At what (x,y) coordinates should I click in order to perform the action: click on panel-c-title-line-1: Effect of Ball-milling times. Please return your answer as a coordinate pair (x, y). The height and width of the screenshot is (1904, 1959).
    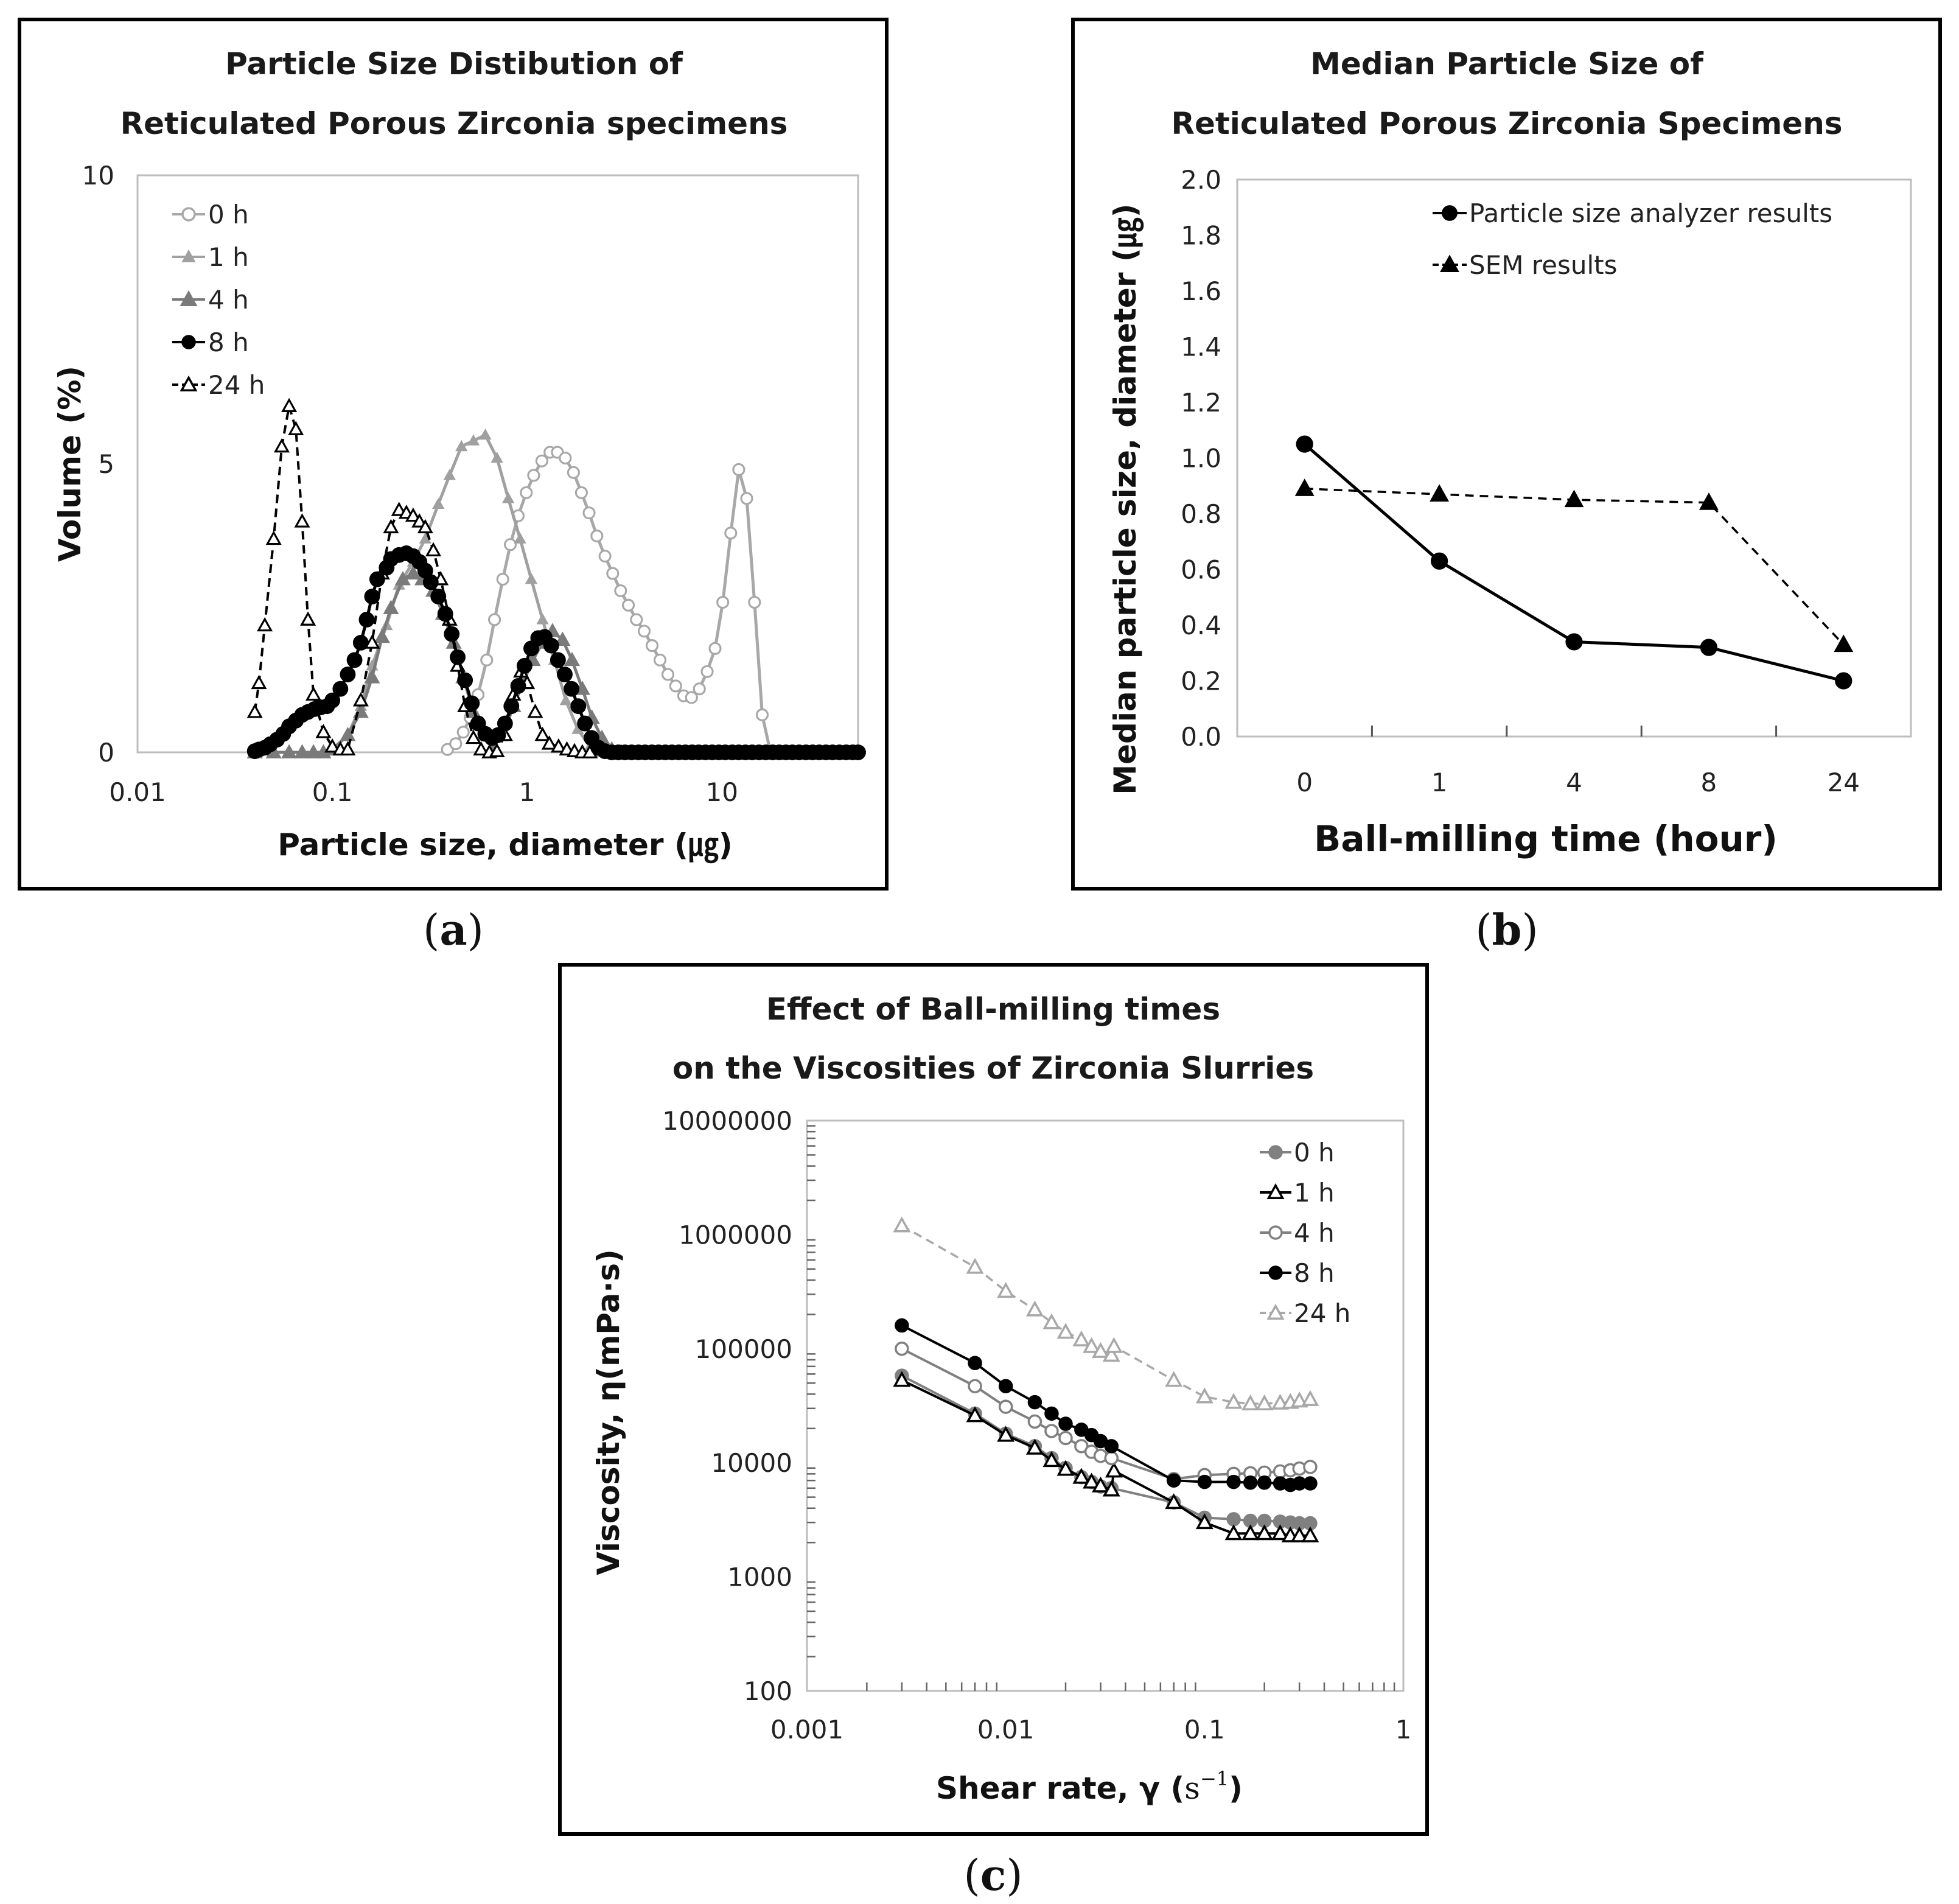
    Looking at the image, I should click on (993, 1009).